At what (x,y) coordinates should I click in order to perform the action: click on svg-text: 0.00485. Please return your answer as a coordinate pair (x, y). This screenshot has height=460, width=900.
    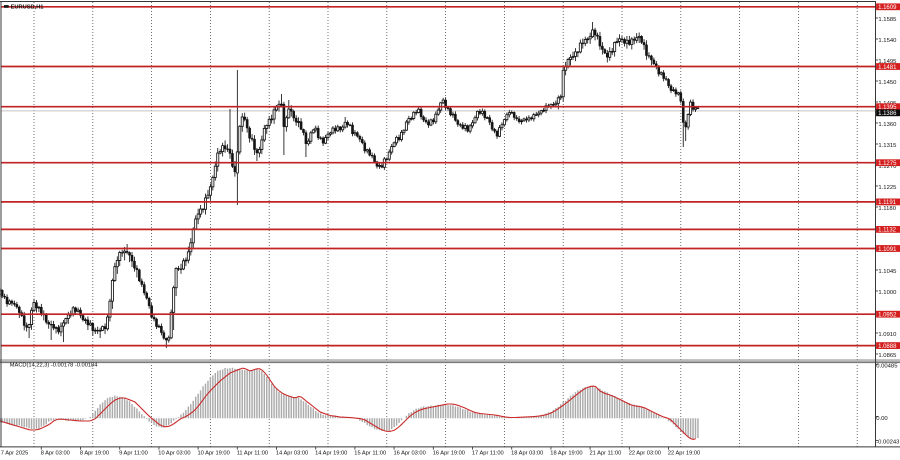
    Looking at the image, I should click on (887, 367).